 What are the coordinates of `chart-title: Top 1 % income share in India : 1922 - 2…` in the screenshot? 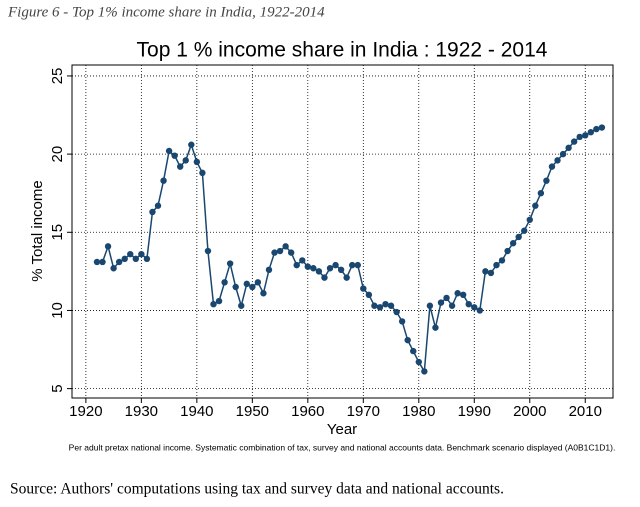 It's located at (342, 50).